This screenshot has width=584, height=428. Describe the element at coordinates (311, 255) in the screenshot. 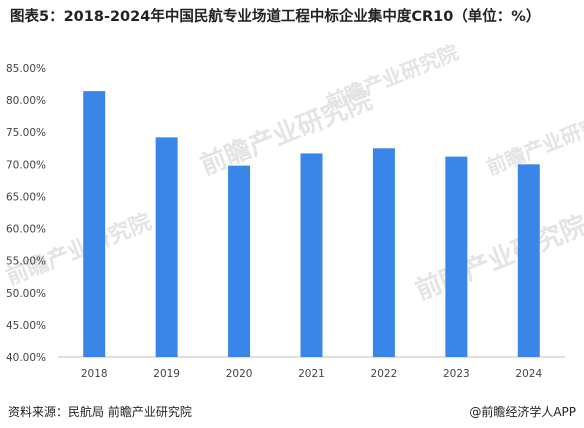

I see `bar-2021` at that location.